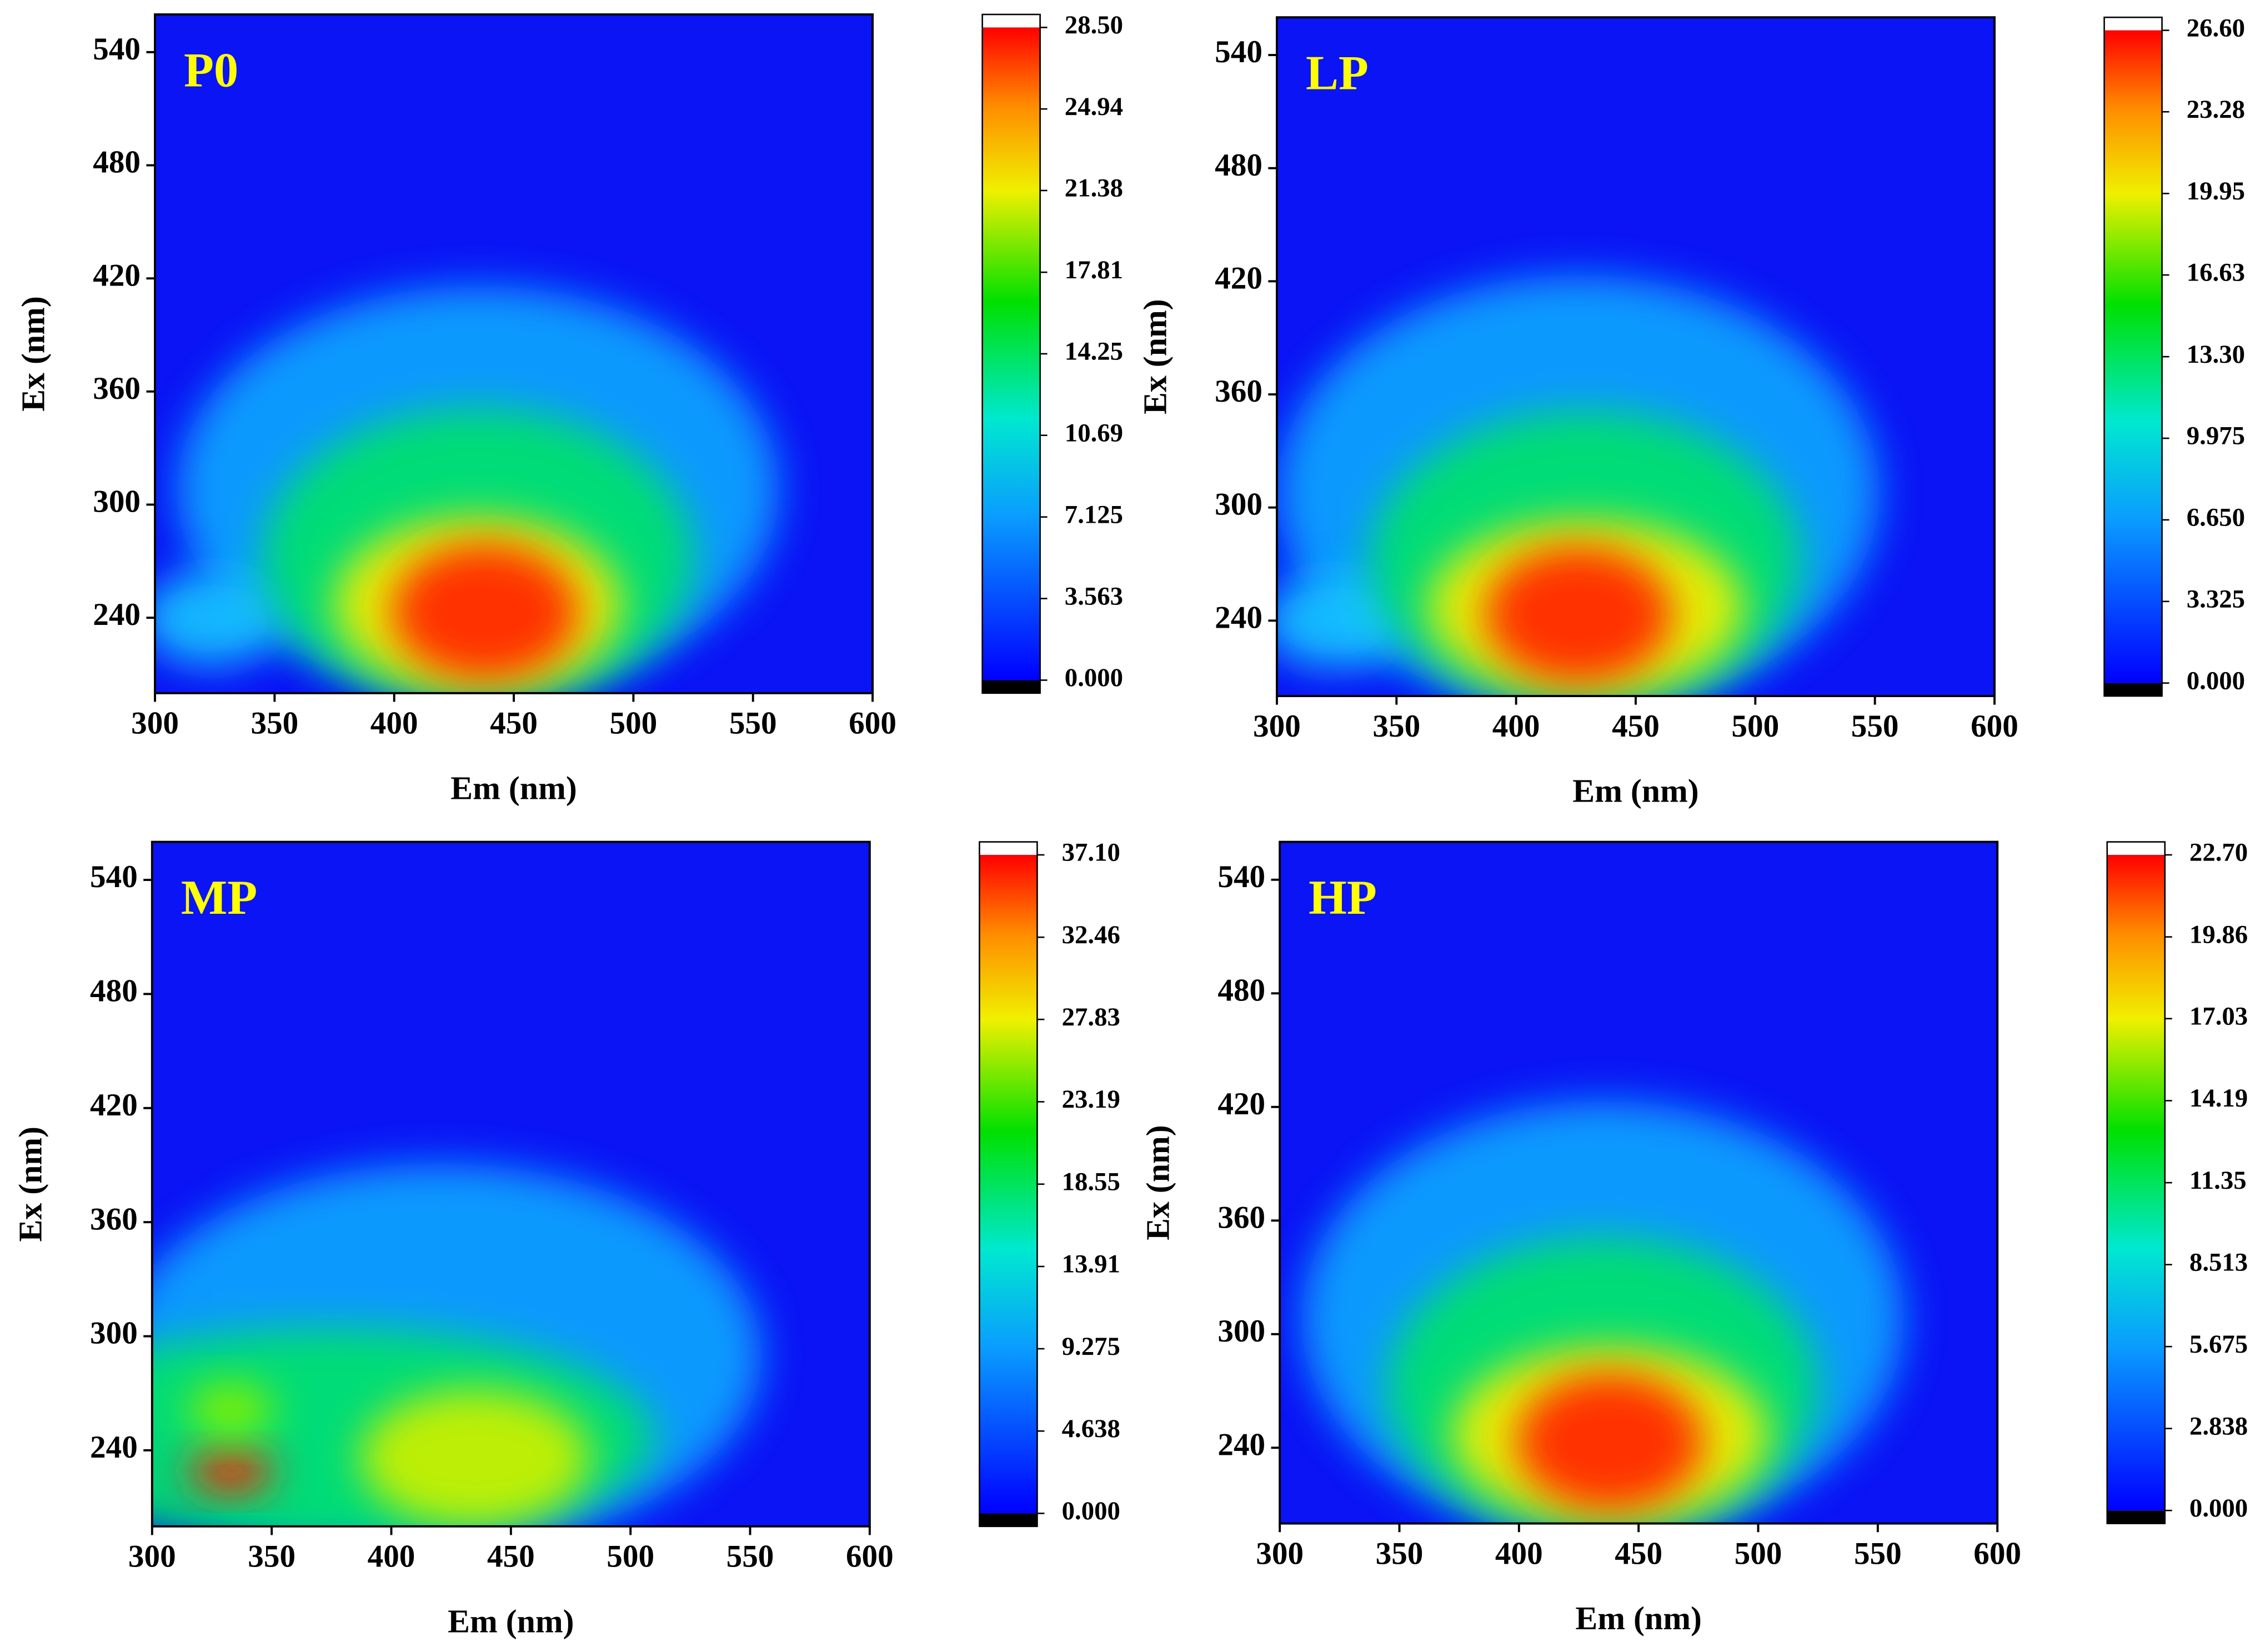 The image size is (2265, 1652). Describe the element at coordinates (2216, 598) in the screenshot. I see `colorbar-tick-label: 3.325` at that location.